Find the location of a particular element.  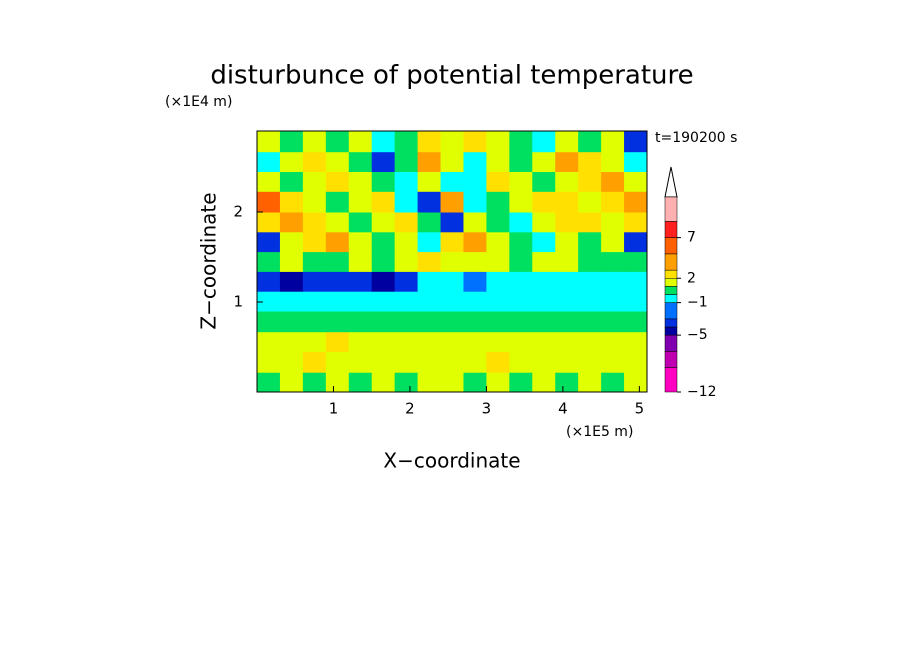

time-label: t=190200 s is located at coordinates (696, 138).